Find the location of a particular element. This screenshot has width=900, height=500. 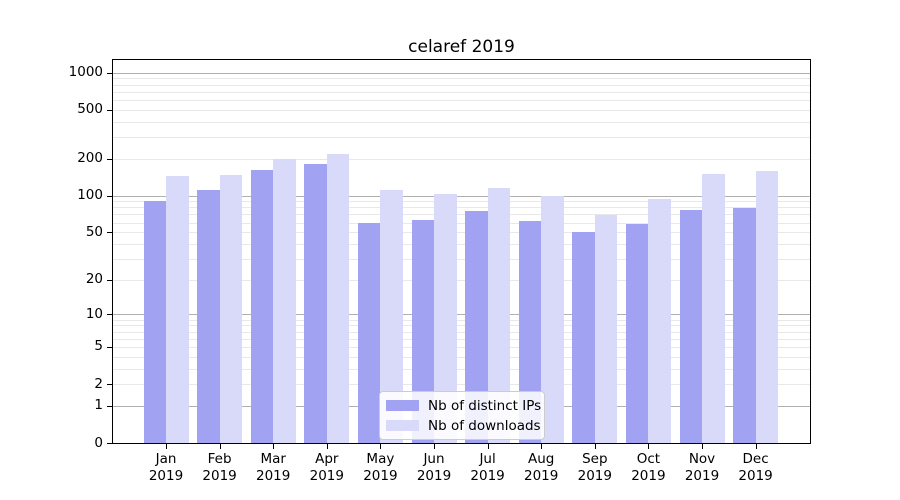

xtick-mark-nov is located at coordinates (702, 446).